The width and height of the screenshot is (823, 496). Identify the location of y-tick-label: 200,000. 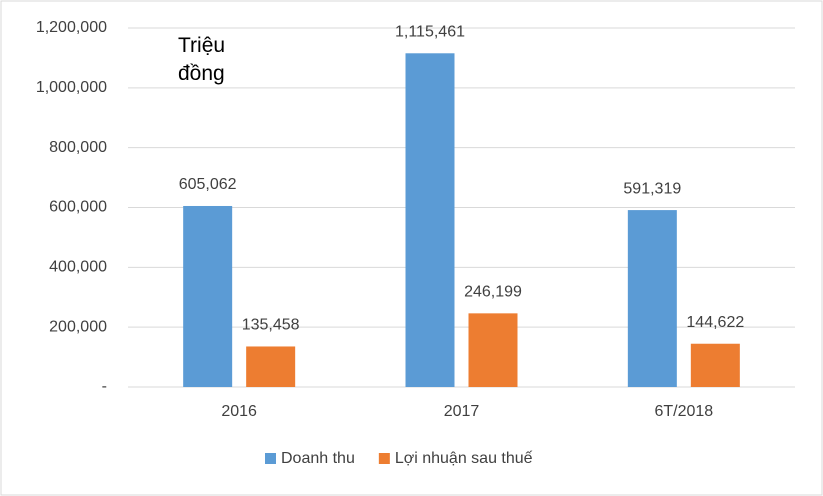
(78, 326).